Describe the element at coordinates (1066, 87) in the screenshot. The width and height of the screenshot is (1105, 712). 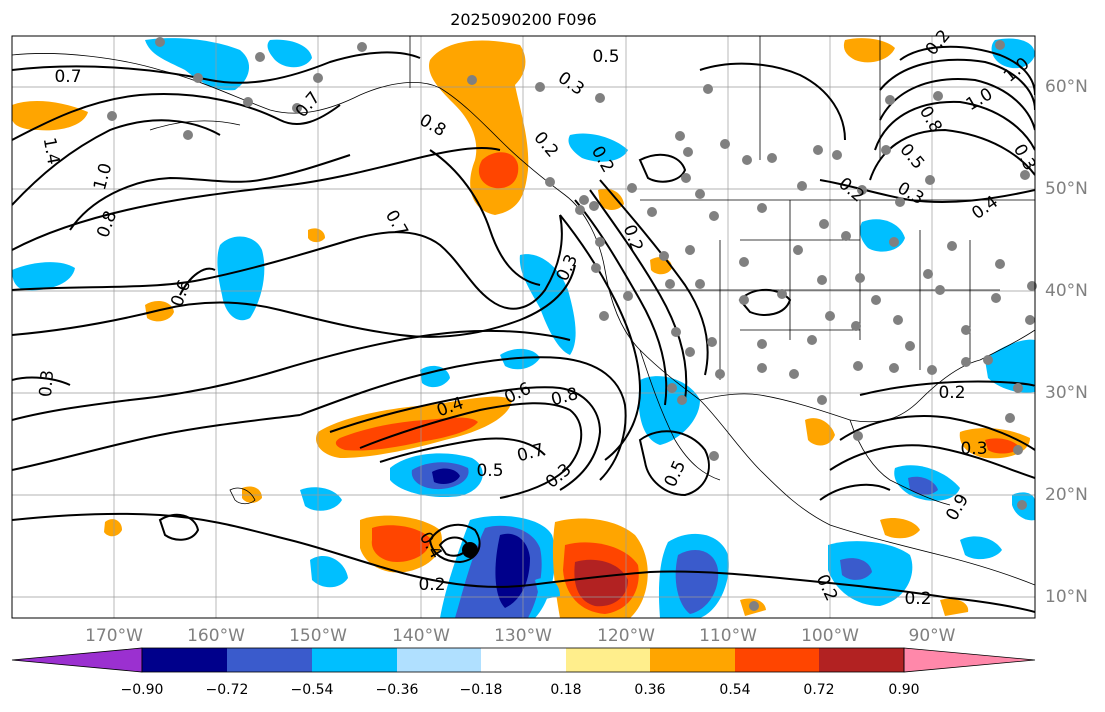
I see `lat-label: 60°N` at that location.